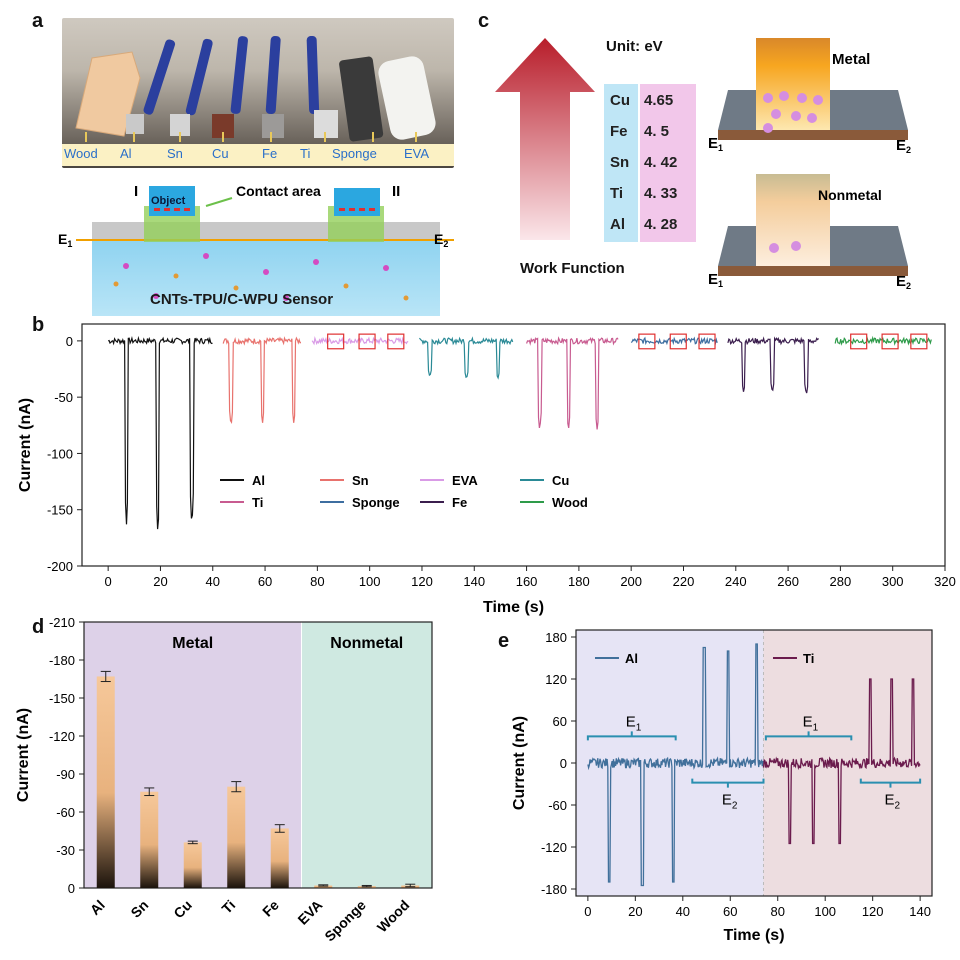 The width and height of the screenshot is (960, 960). Describe the element at coordinates (634, 46) in the screenshot. I see `unit-label: Unit: eV` at that location.